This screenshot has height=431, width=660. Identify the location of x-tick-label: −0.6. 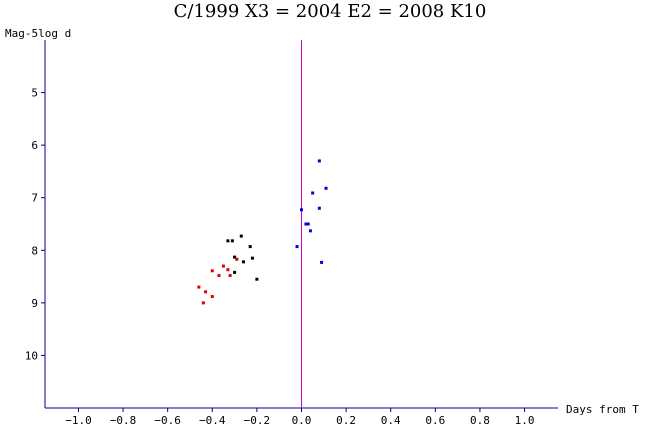
(167, 420).